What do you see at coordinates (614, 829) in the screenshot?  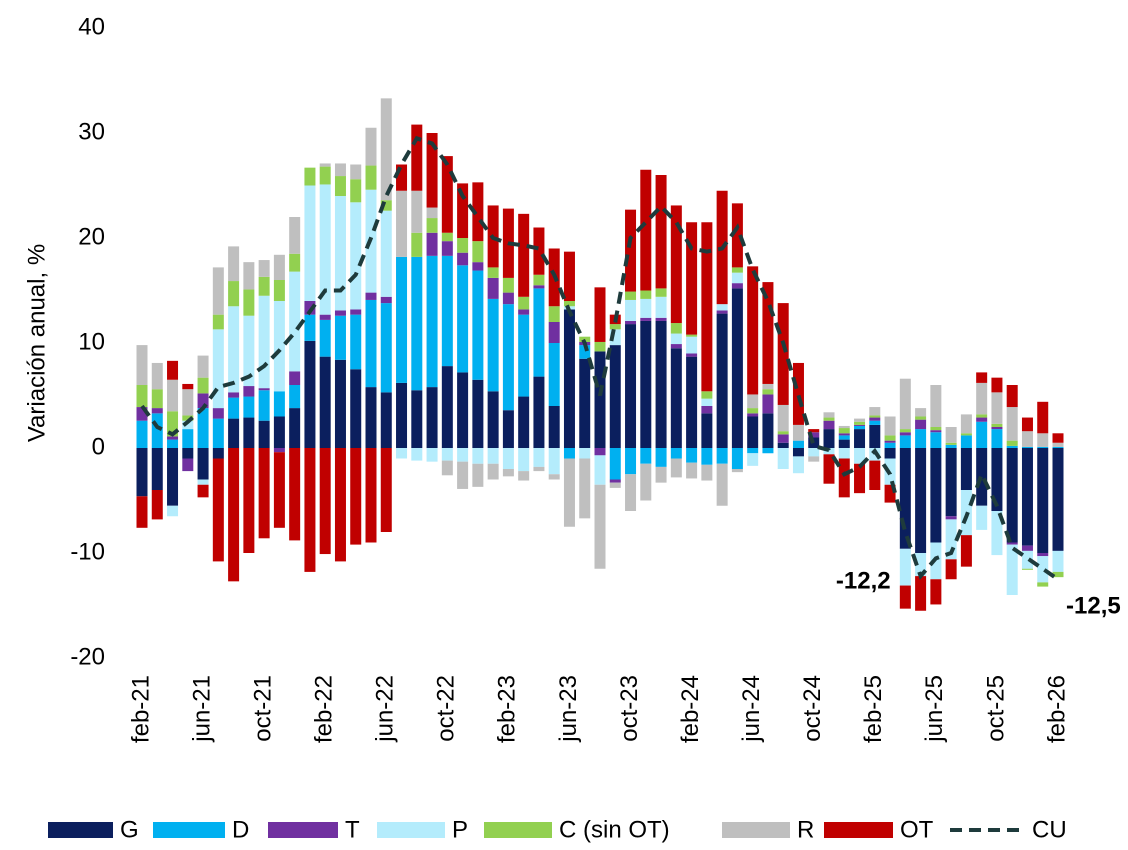 I see `legend-label: C (sin OT)` at bounding box center [614, 829].